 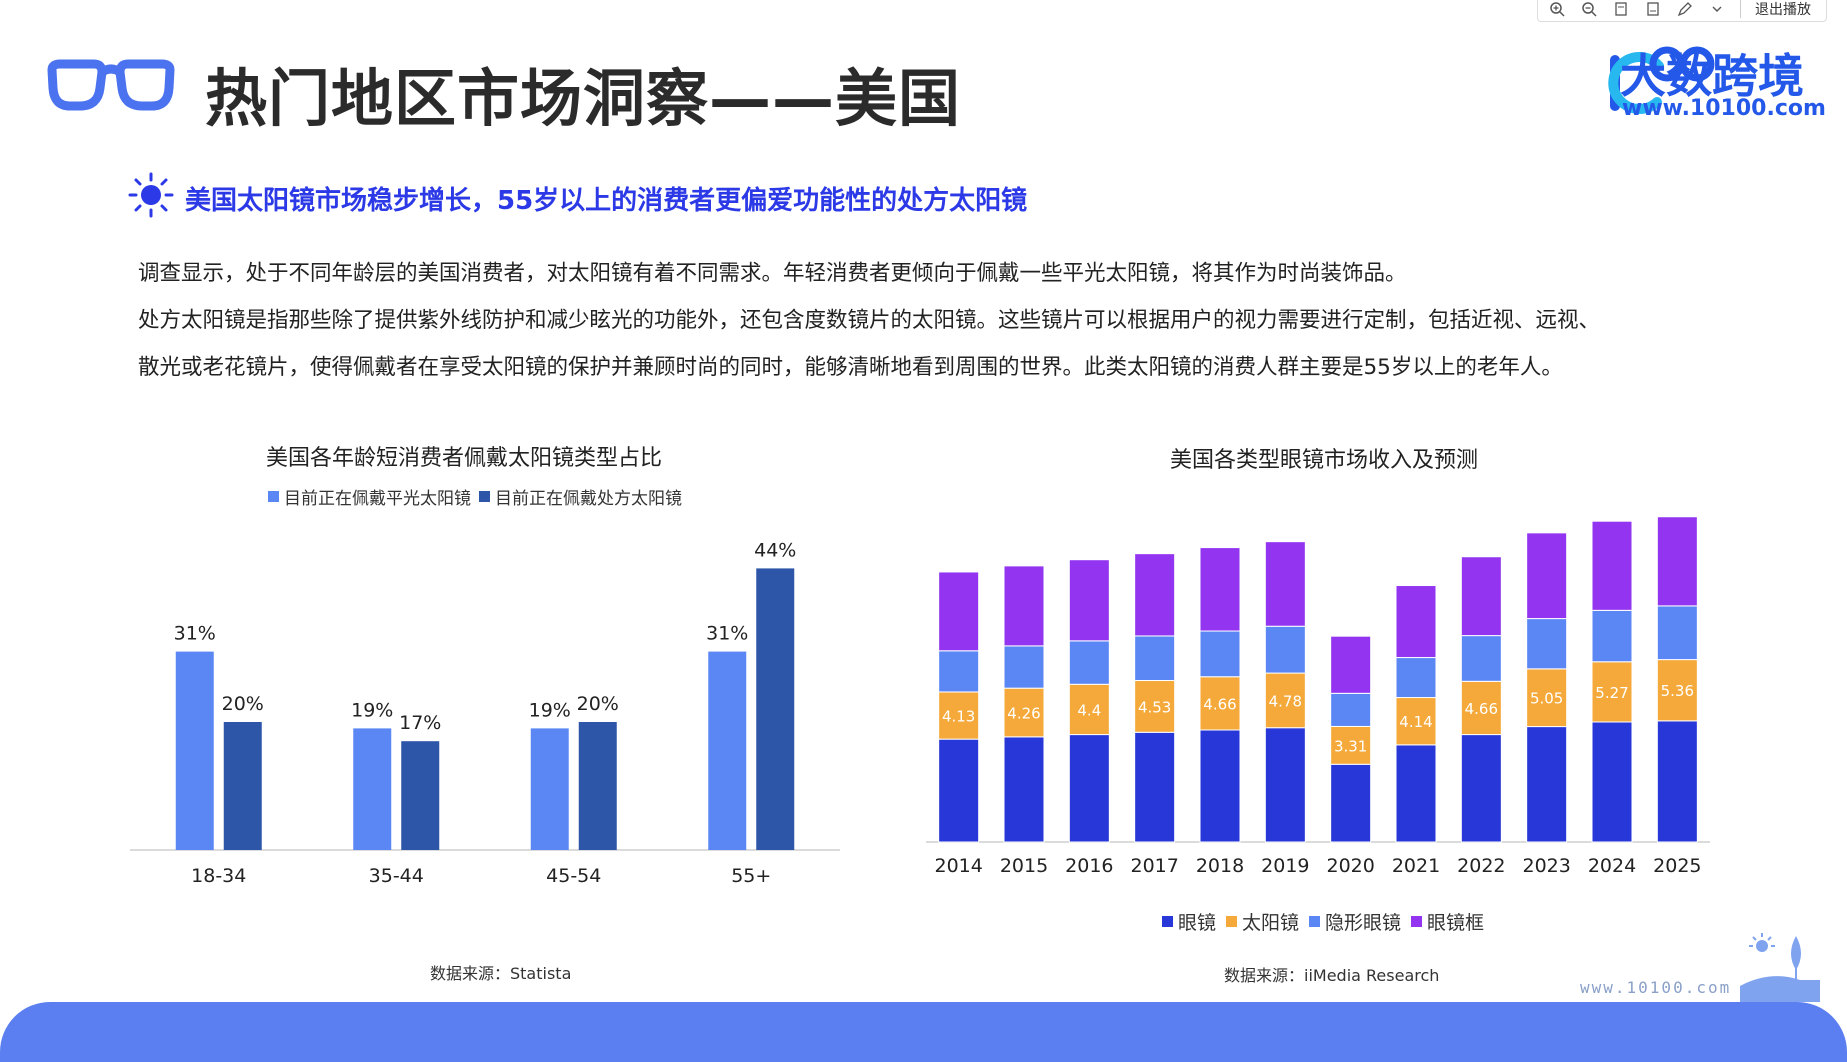 I want to click on legend-item: 眼镜, so click(x=1189, y=921).